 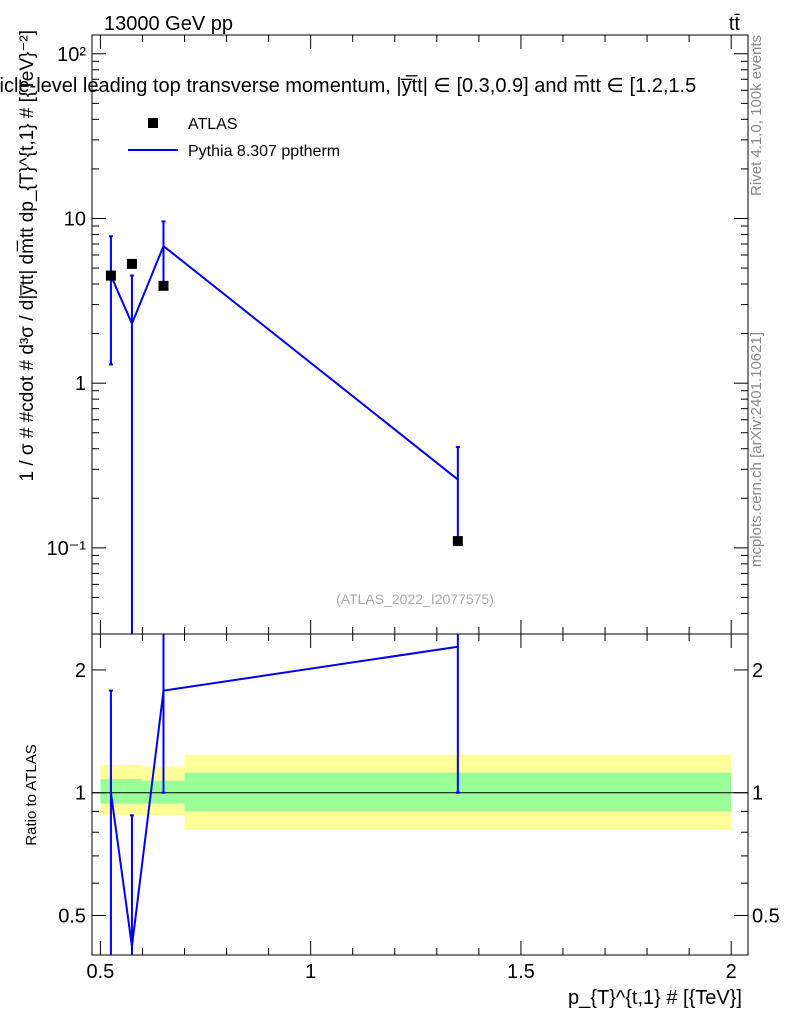 I want to click on rivet-version-label: Rivet 4.1.0, 100k events, so click(x=756, y=115).